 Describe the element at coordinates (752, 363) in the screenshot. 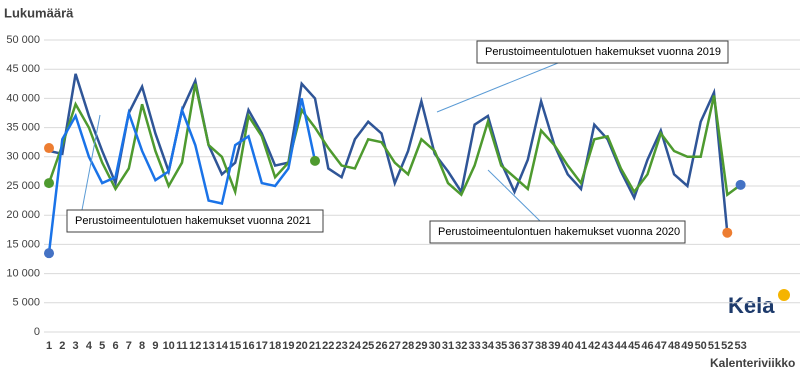

I see `x-axis-title: Kalenteriviikko` at that location.